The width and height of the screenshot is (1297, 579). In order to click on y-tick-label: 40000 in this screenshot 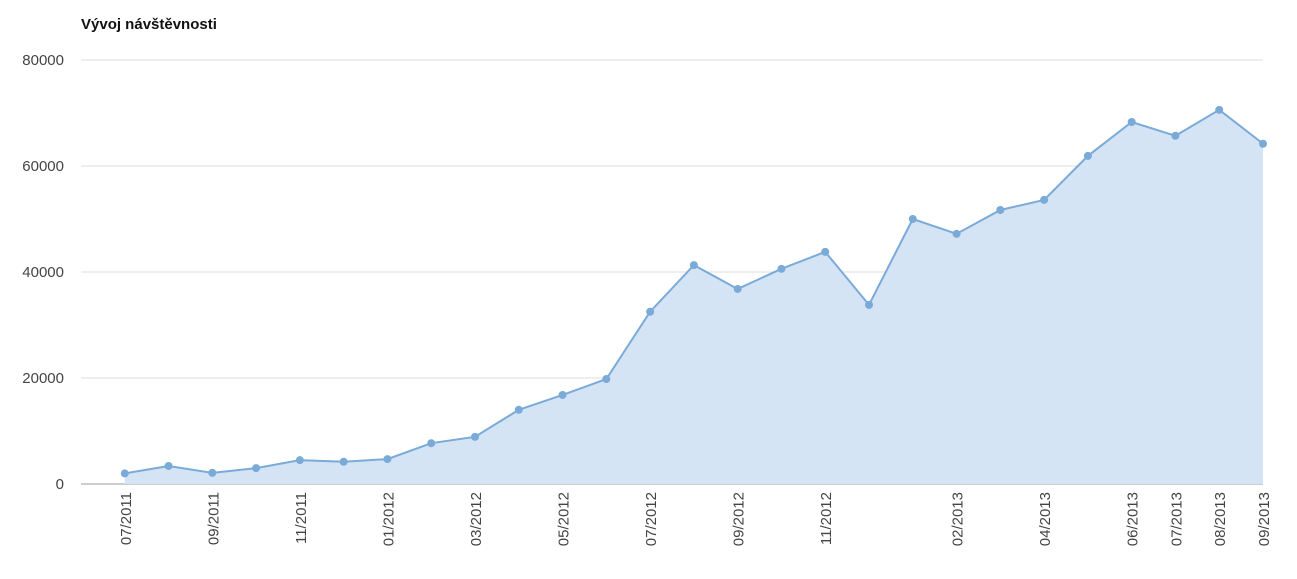, I will do `click(43, 272)`.